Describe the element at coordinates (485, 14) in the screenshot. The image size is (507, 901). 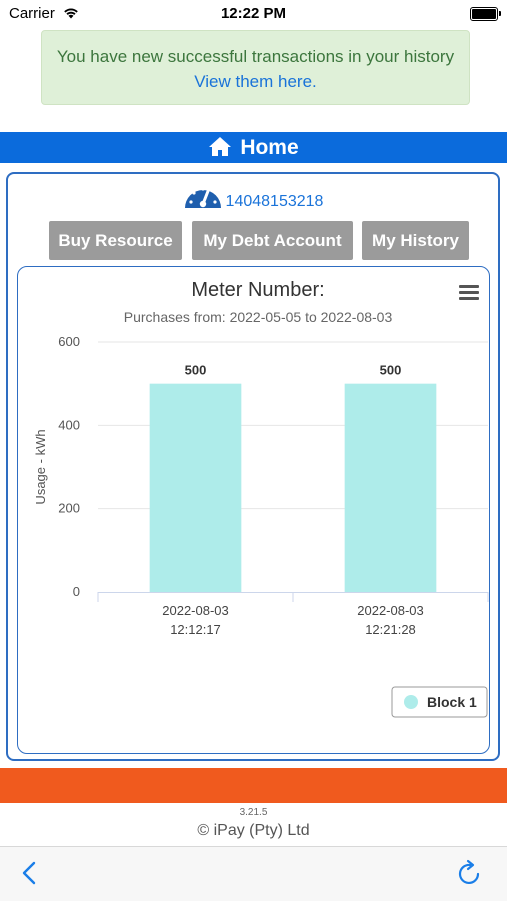
I see `battery-icon` at that location.